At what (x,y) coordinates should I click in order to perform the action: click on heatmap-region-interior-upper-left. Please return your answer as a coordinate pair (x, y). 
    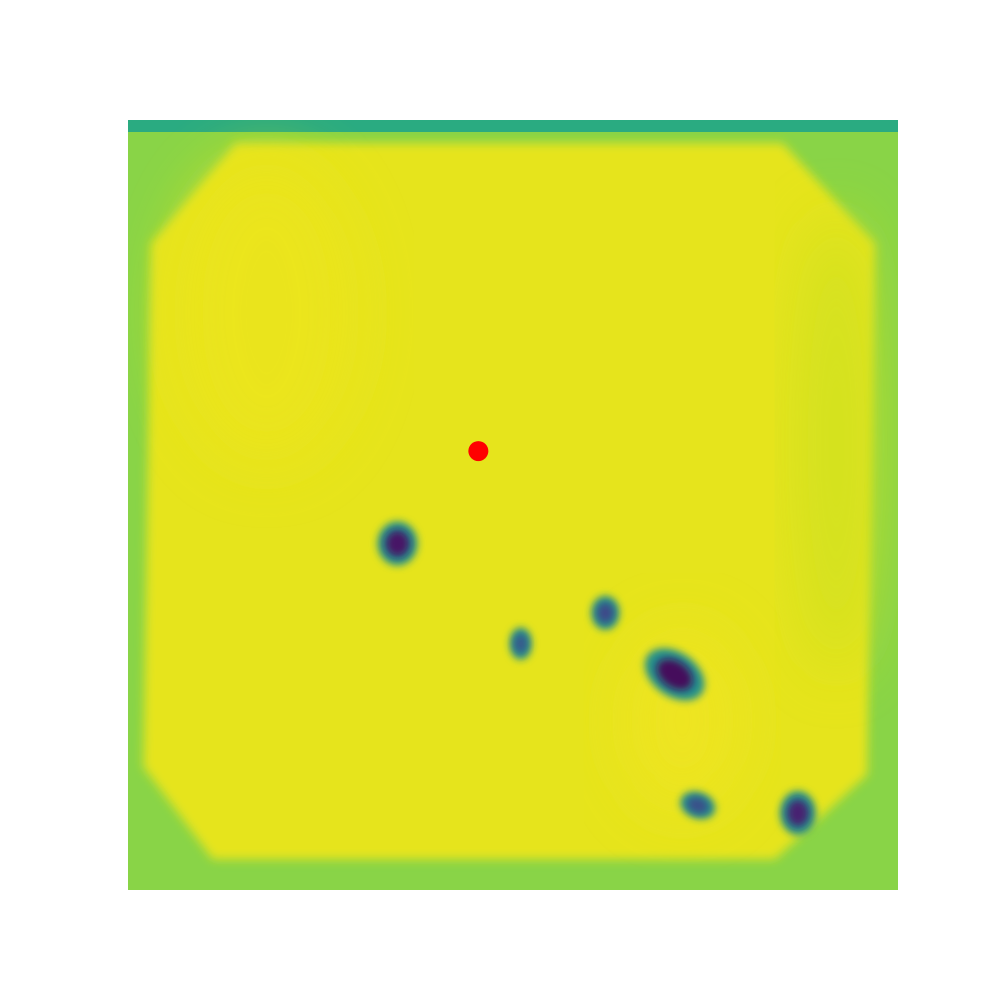
    Looking at the image, I should click on (266, 312).